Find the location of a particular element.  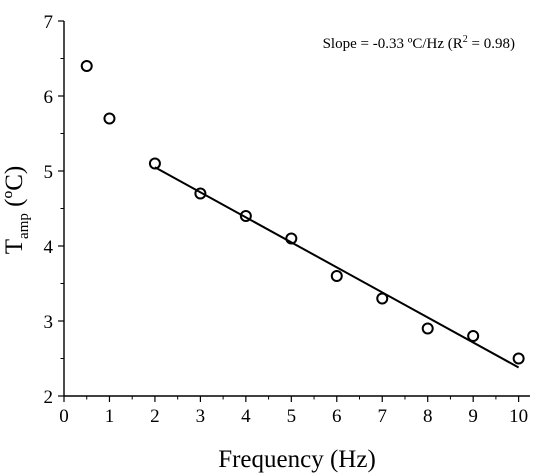

x-tick-label: 6 is located at coordinates (337, 416).